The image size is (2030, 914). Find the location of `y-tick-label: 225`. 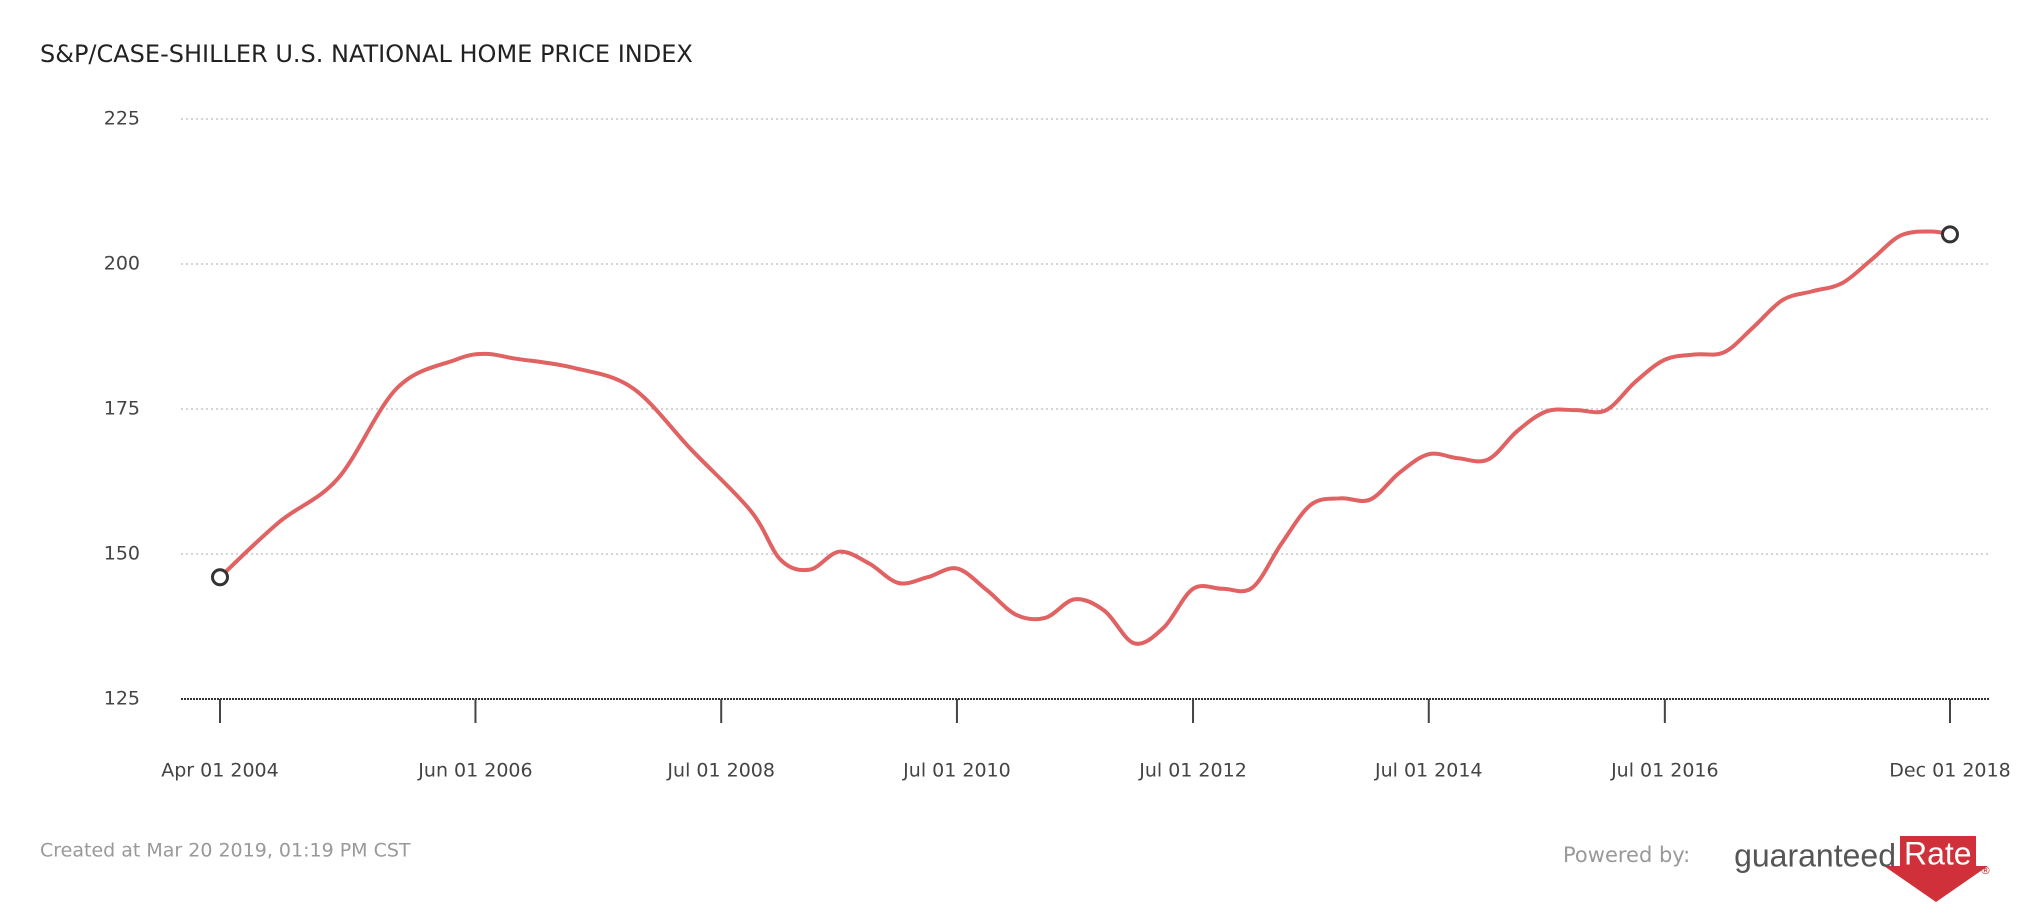

y-tick-label: 225 is located at coordinates (122, 119).